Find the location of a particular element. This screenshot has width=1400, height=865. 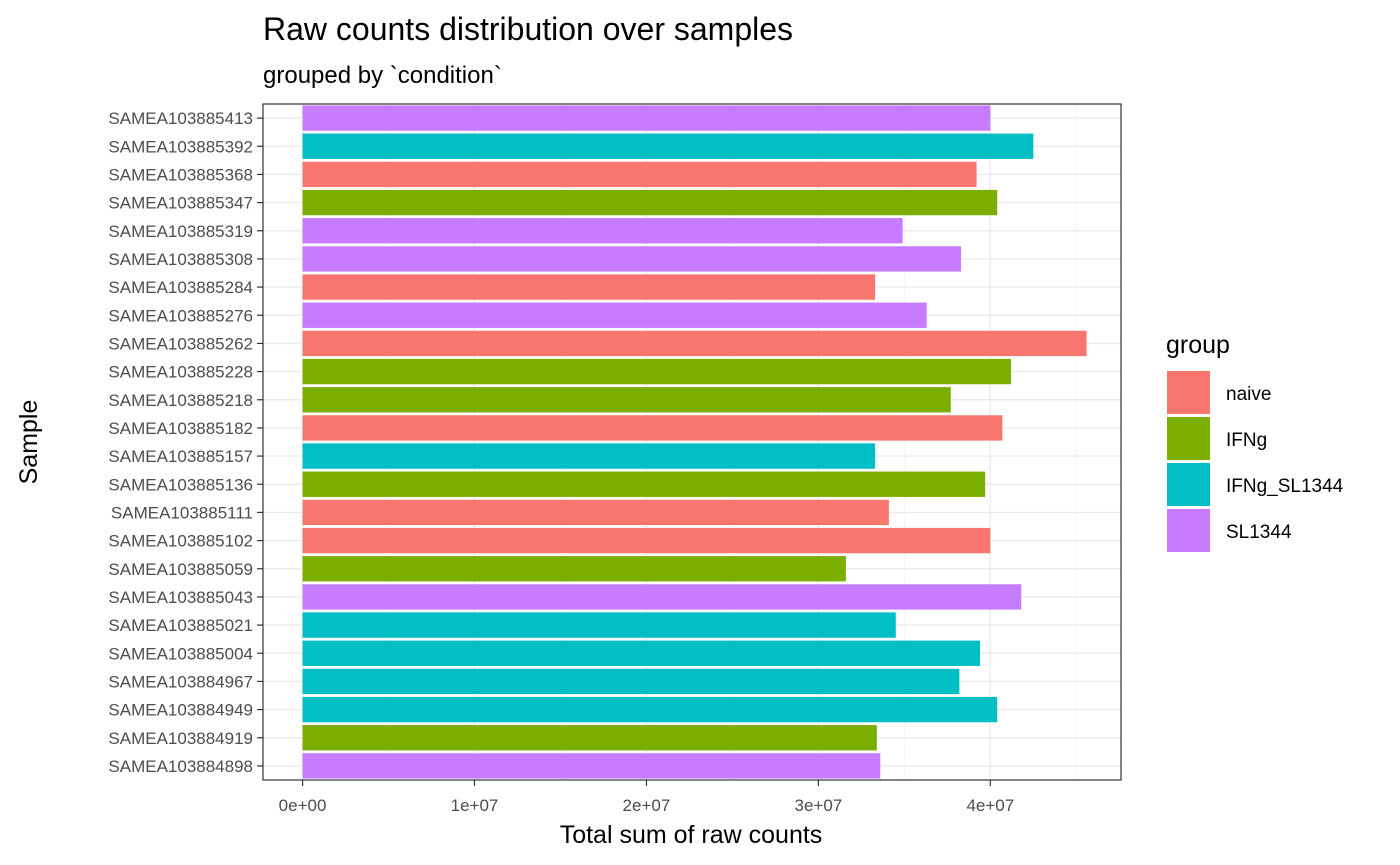

y-tick-label: SAMEA103884898 is located at coordinates (180, 766).